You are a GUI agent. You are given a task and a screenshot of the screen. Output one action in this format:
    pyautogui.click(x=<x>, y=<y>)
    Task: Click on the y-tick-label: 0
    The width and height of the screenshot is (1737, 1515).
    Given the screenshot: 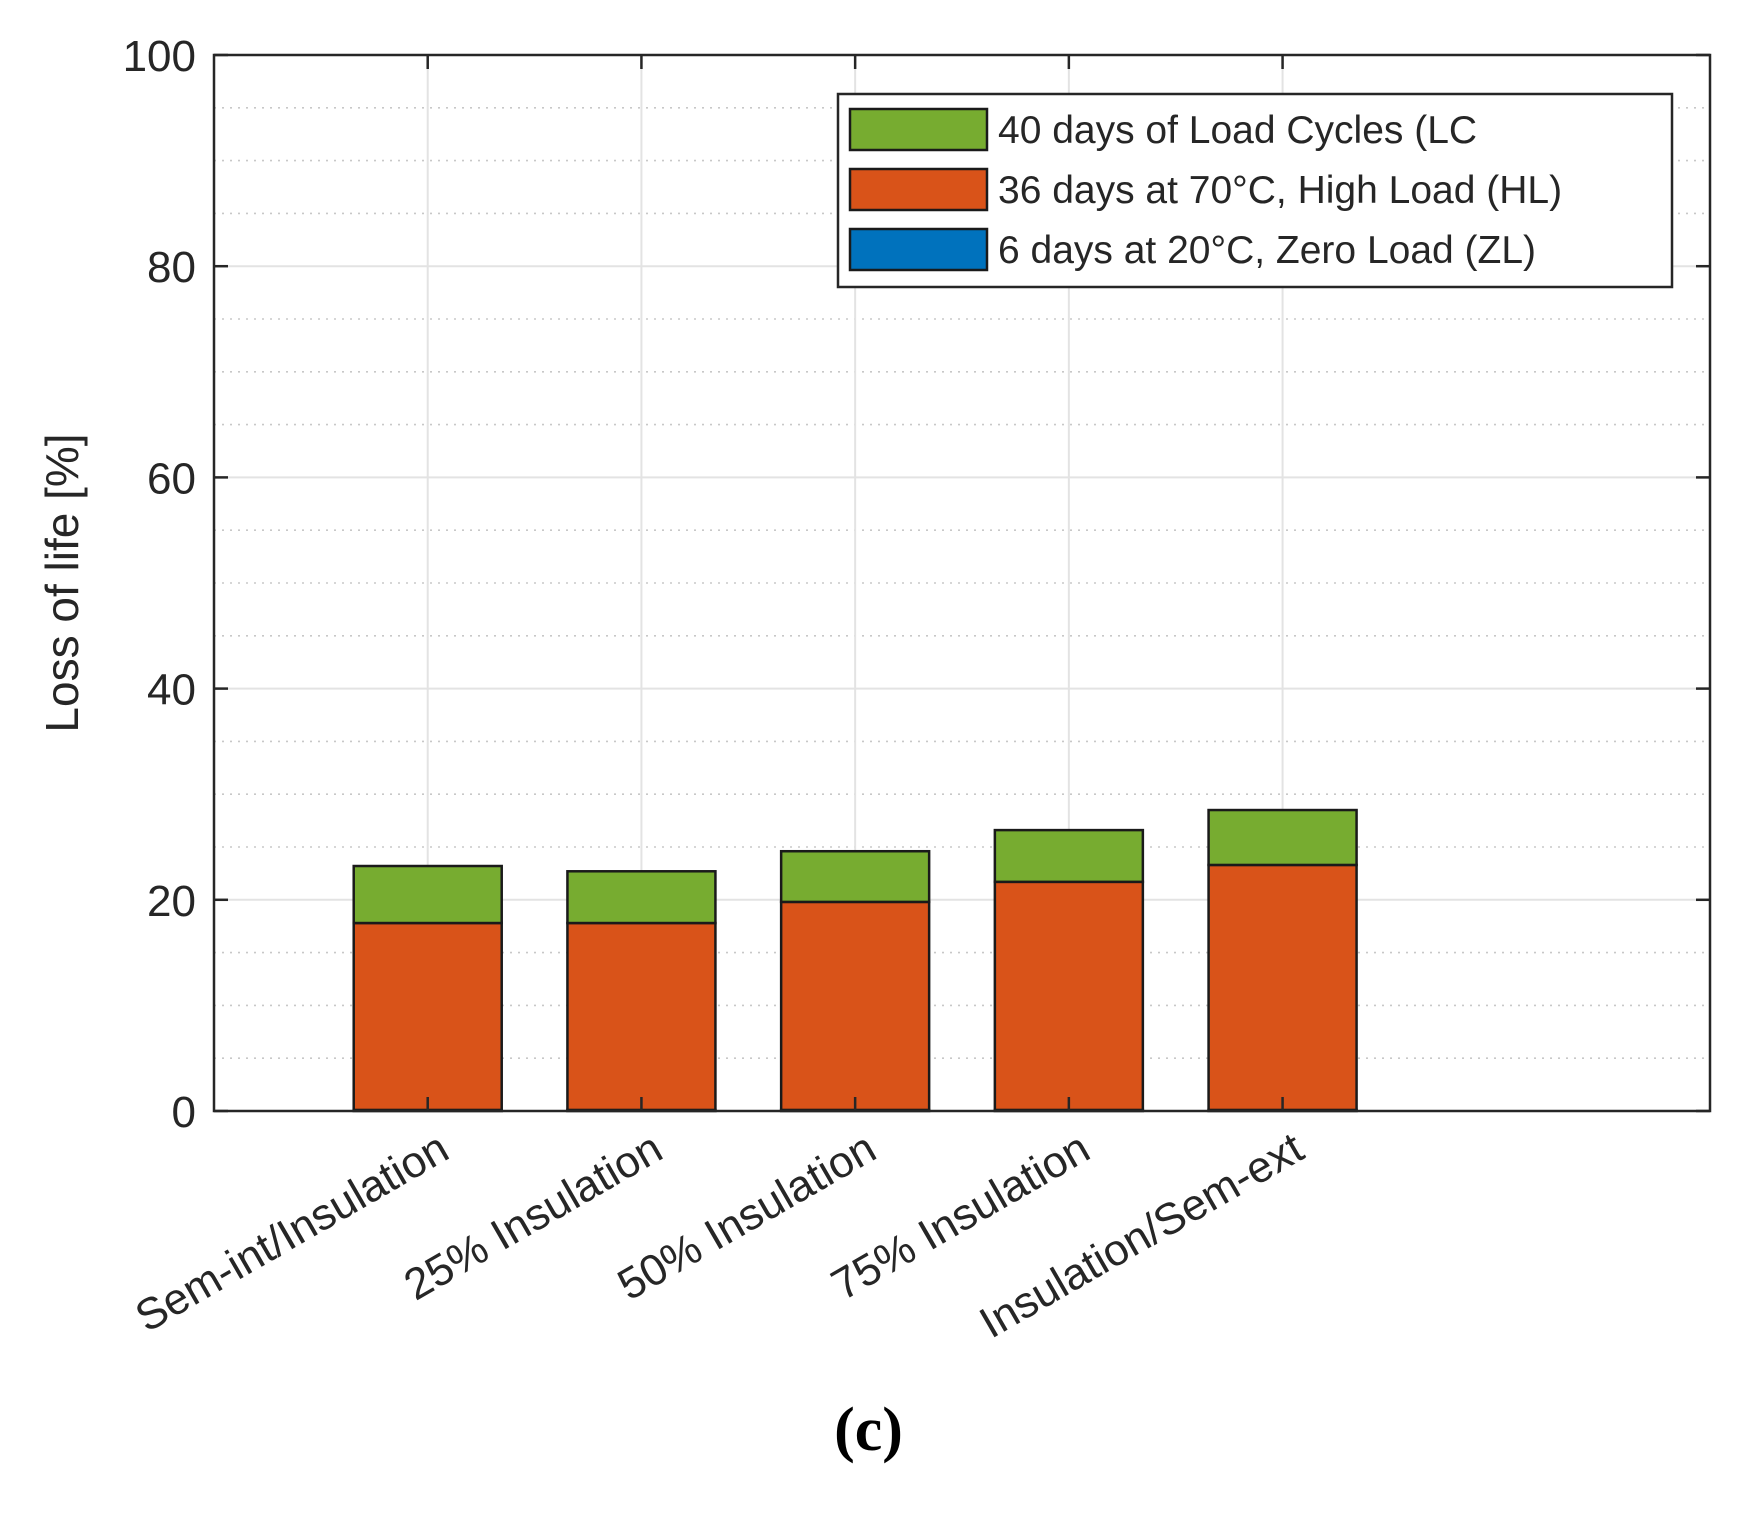 What is the action you would take?
    pyautogui.click(x=184, y=1112)
    